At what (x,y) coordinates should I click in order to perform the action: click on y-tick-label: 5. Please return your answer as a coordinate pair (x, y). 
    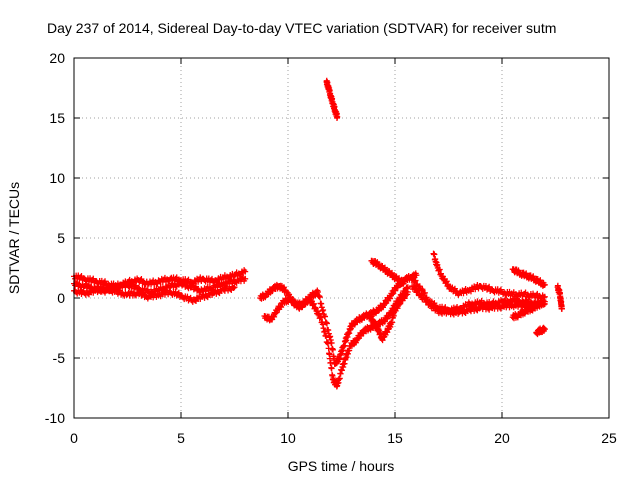
    Looking at the image, I should click on (61, 238).